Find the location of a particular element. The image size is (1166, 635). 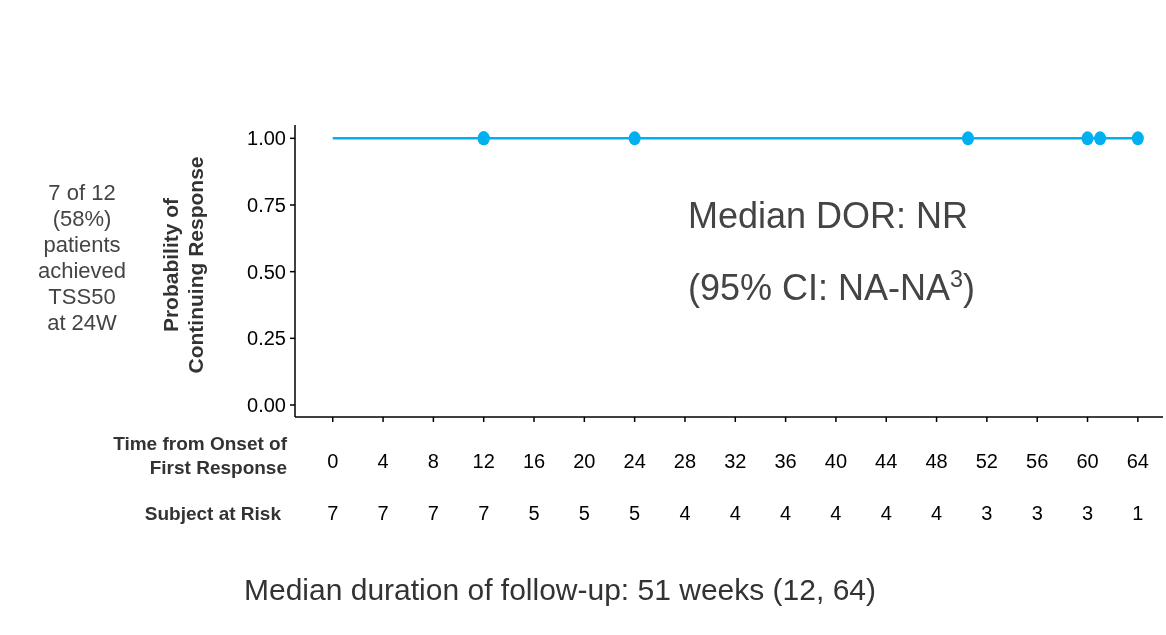

x-tick-label: 28 is located at coordinates (685, 461).